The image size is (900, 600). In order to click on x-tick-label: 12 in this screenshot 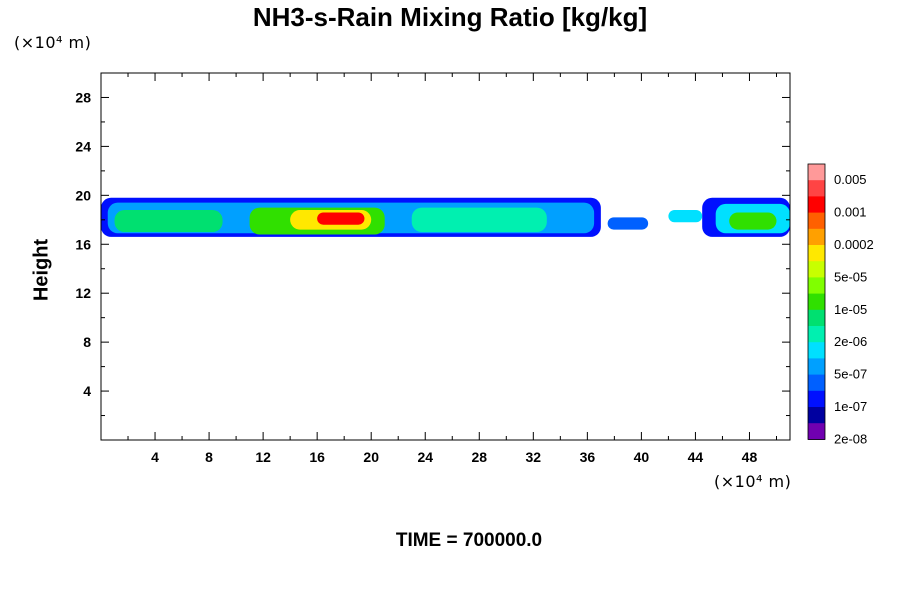, I will do `click(263, 457)`.